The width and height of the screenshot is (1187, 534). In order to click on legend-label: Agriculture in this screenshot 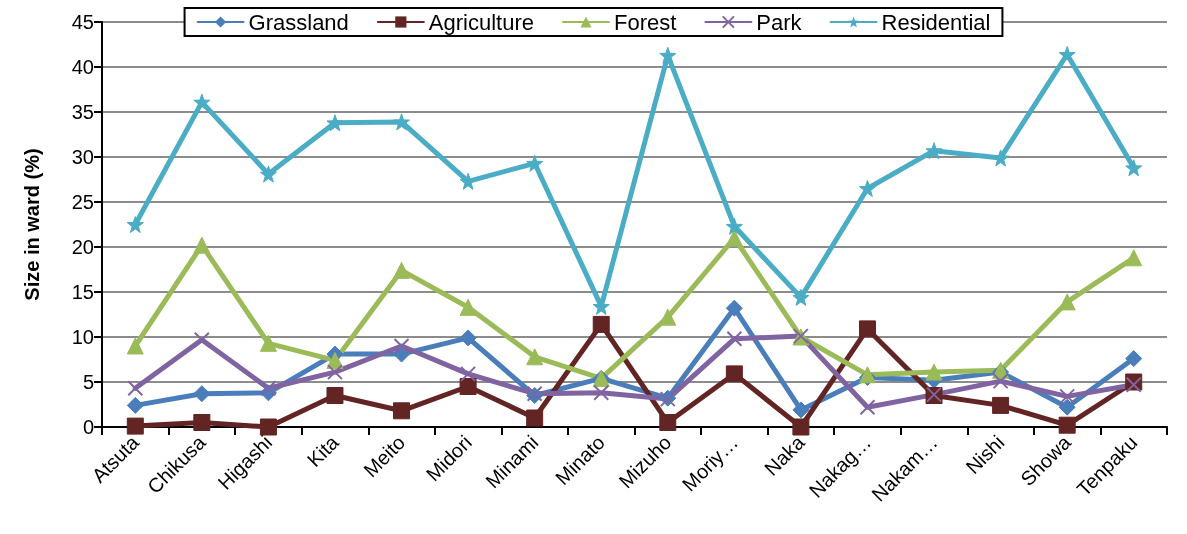, I will do `click(481, 22)`.